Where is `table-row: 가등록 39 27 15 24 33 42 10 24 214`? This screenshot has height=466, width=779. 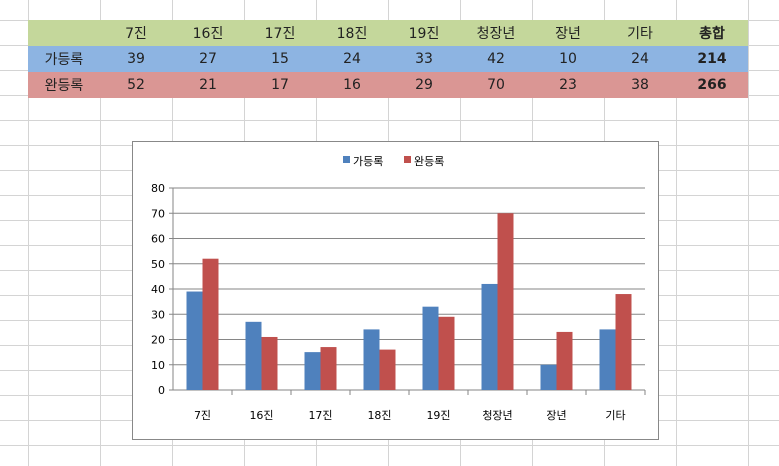 table-row: 가등록 39 27 15 24 33 42 10 24 214 is located at coordinates (388, 59).